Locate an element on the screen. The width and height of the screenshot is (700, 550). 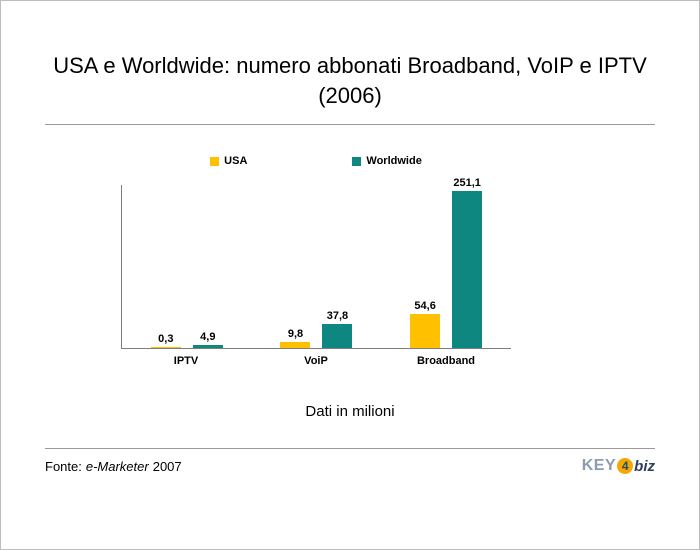
legend-item-usa: USA is located at coordinates (228, 161).